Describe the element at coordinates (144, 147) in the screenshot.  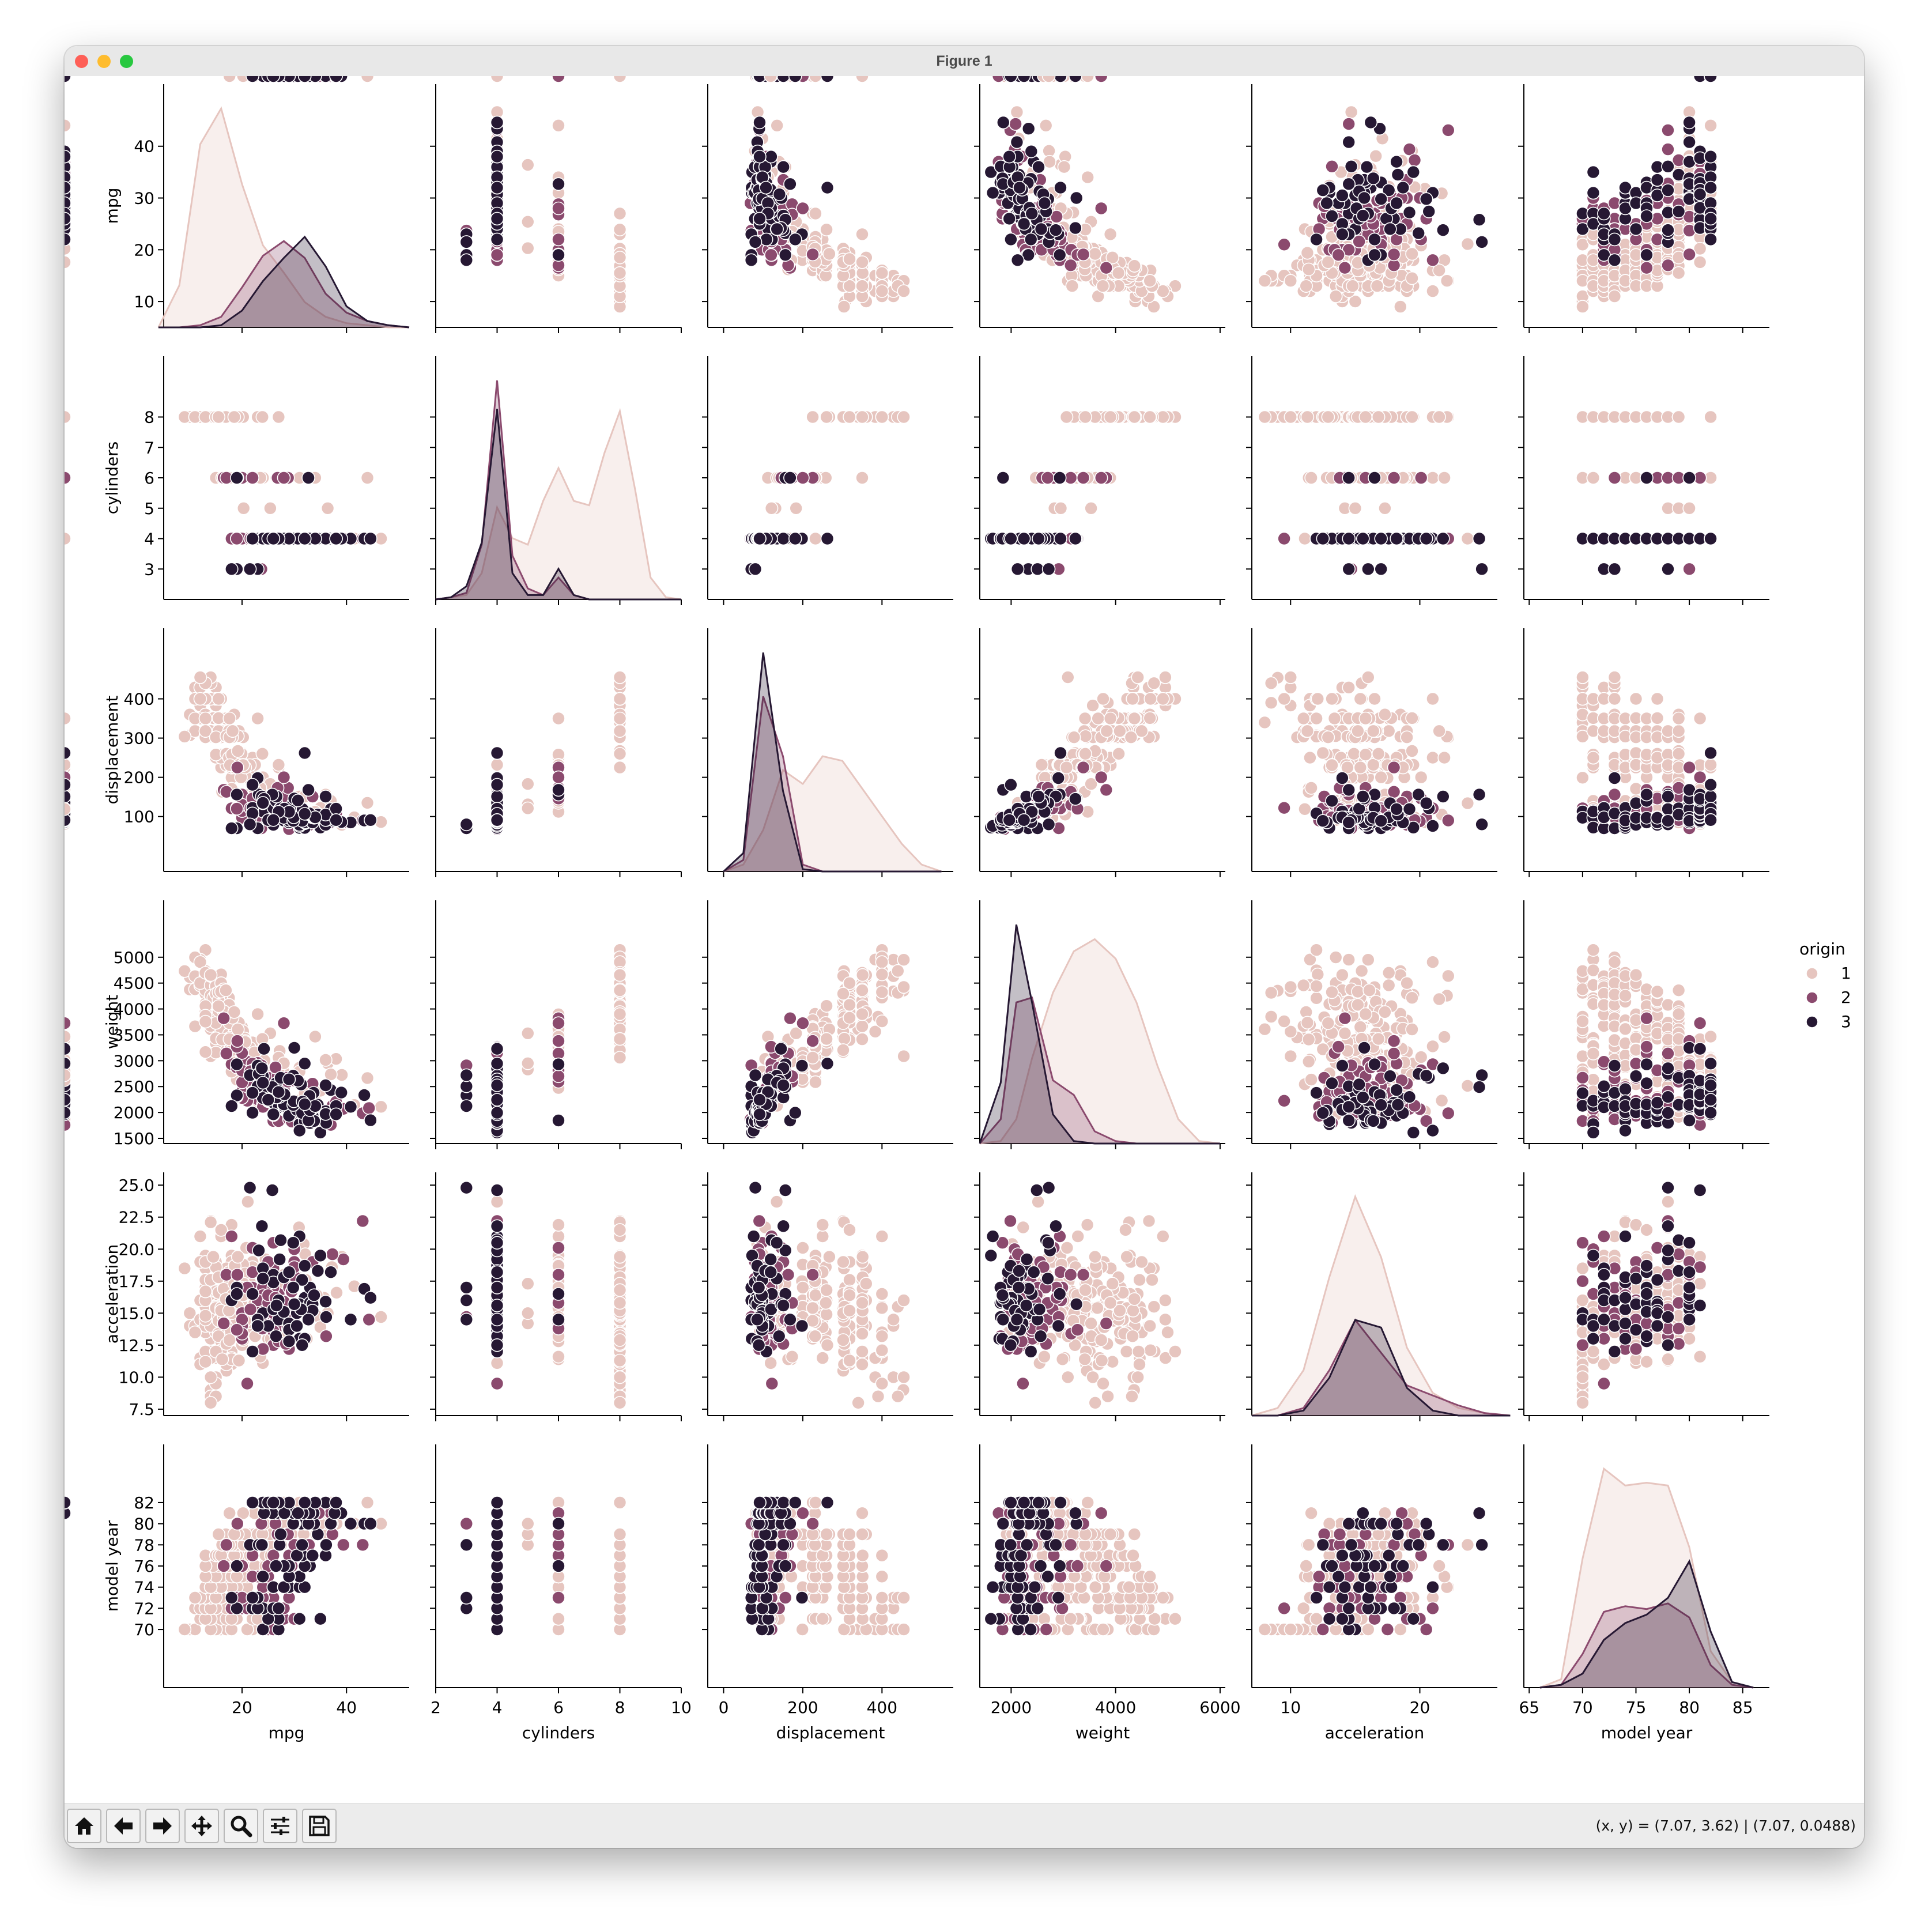
I see `y-tick-label: 40` at that location.